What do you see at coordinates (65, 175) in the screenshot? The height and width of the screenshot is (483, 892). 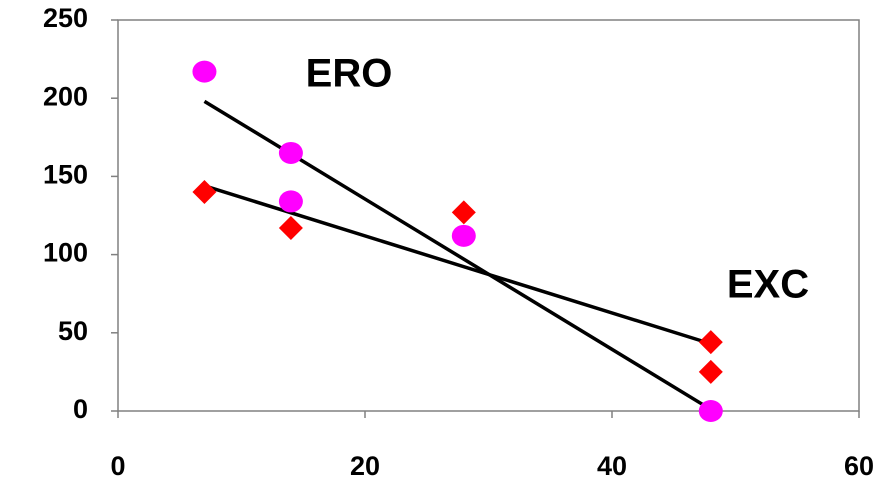 I see `y-tick-label: 150` at bounding box center [65, 175].